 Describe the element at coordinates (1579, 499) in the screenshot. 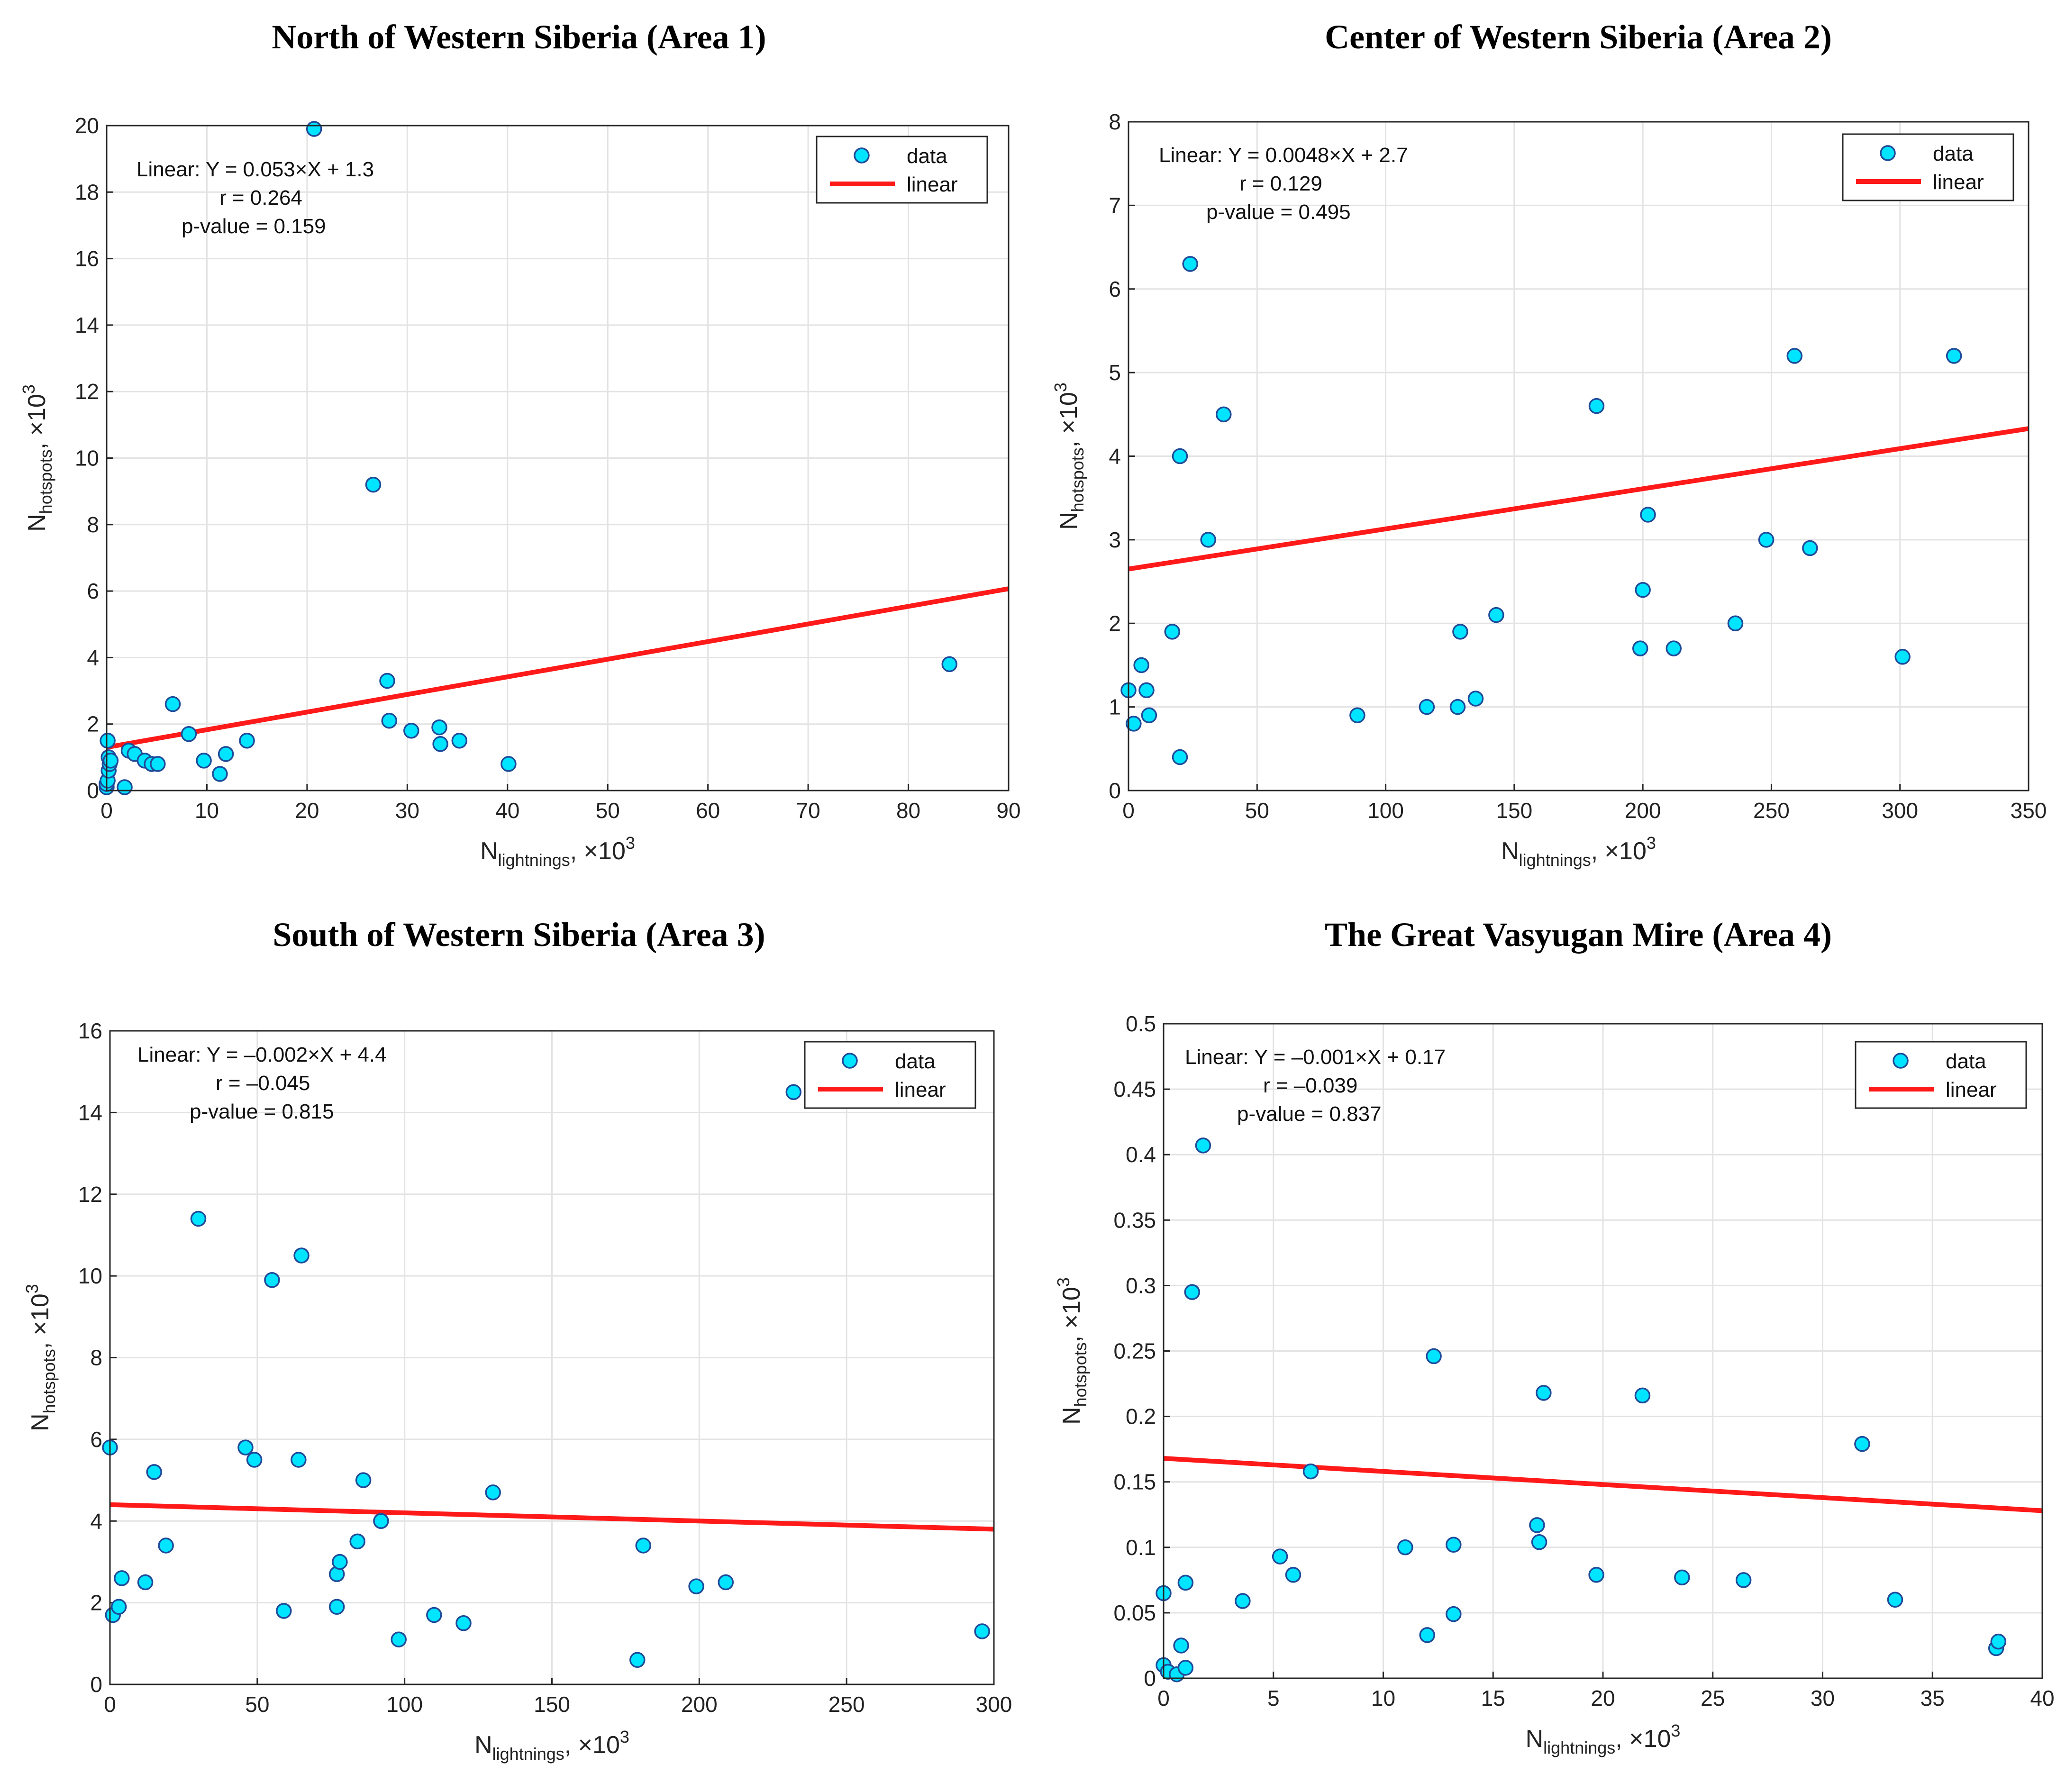

I see `regression-line` at that location.